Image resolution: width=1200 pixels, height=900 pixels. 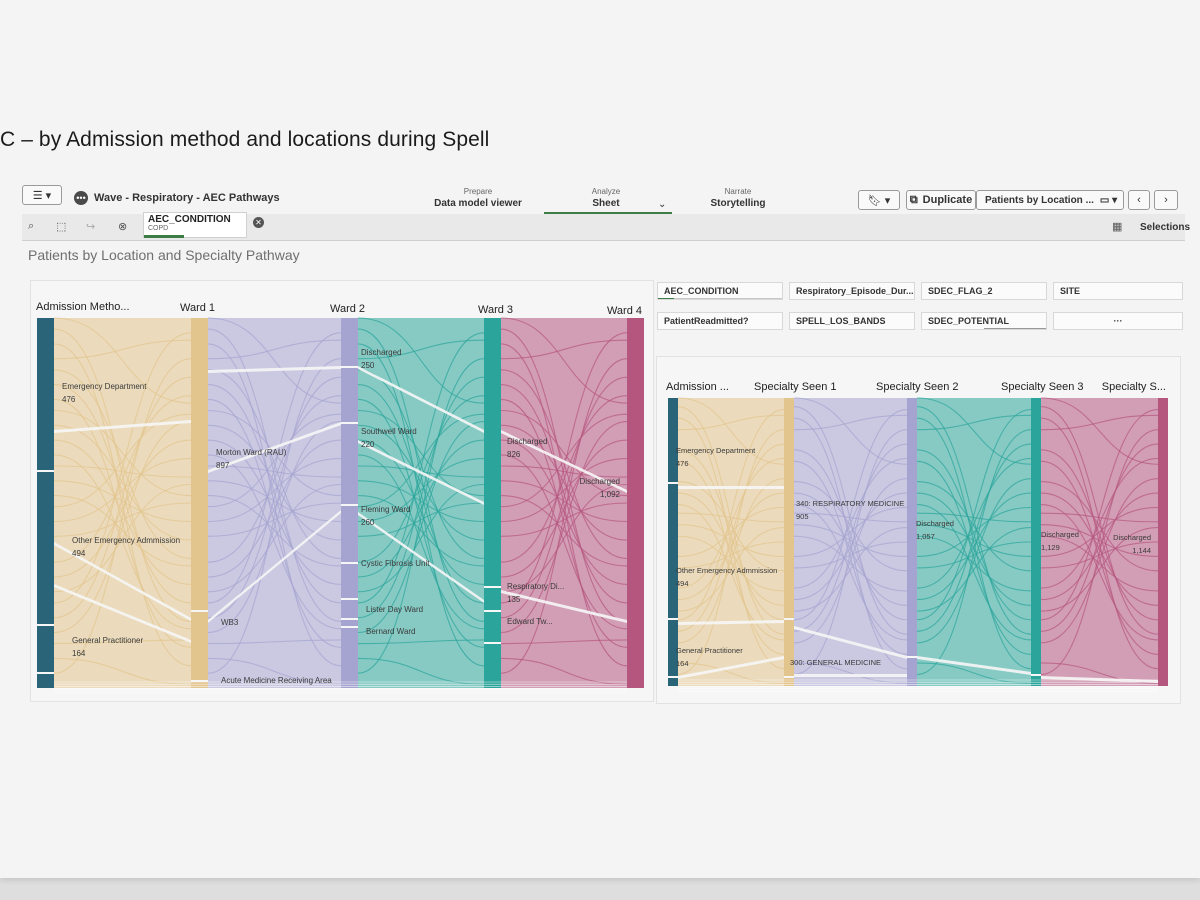 What do you see at coordinates (941, 200) in the screenshot?
I see `duplicate-button: ⧉ Duplicate` at bounding box center [941, 200].